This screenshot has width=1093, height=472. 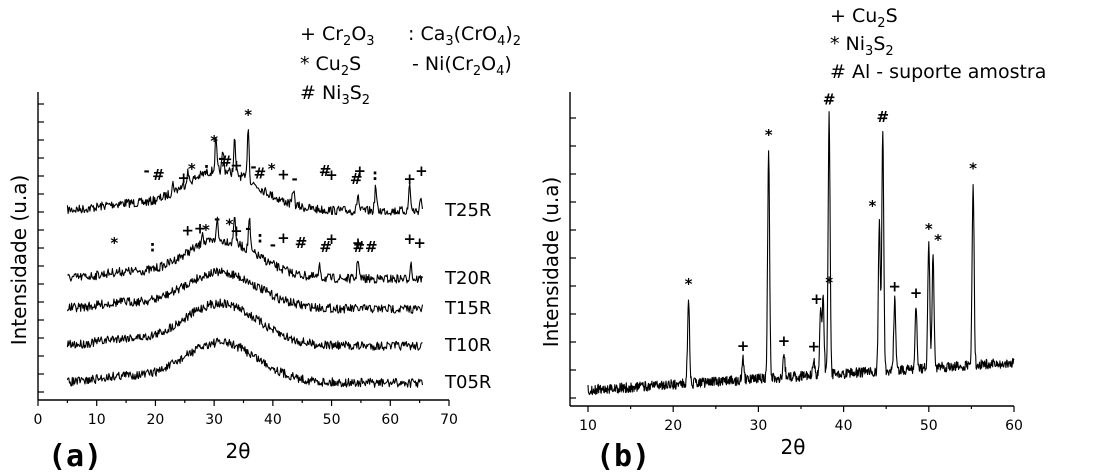 What do you see at coordinates (793, 447) in the screenshot?
I see `panel-b-x-label: 2θ` at bounding box center [793, 447].